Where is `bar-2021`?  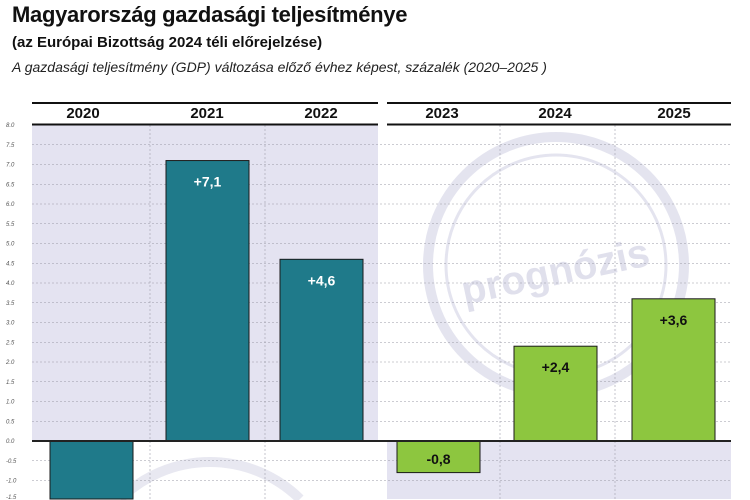
bar-2021 is located at coordinates (207, 301).